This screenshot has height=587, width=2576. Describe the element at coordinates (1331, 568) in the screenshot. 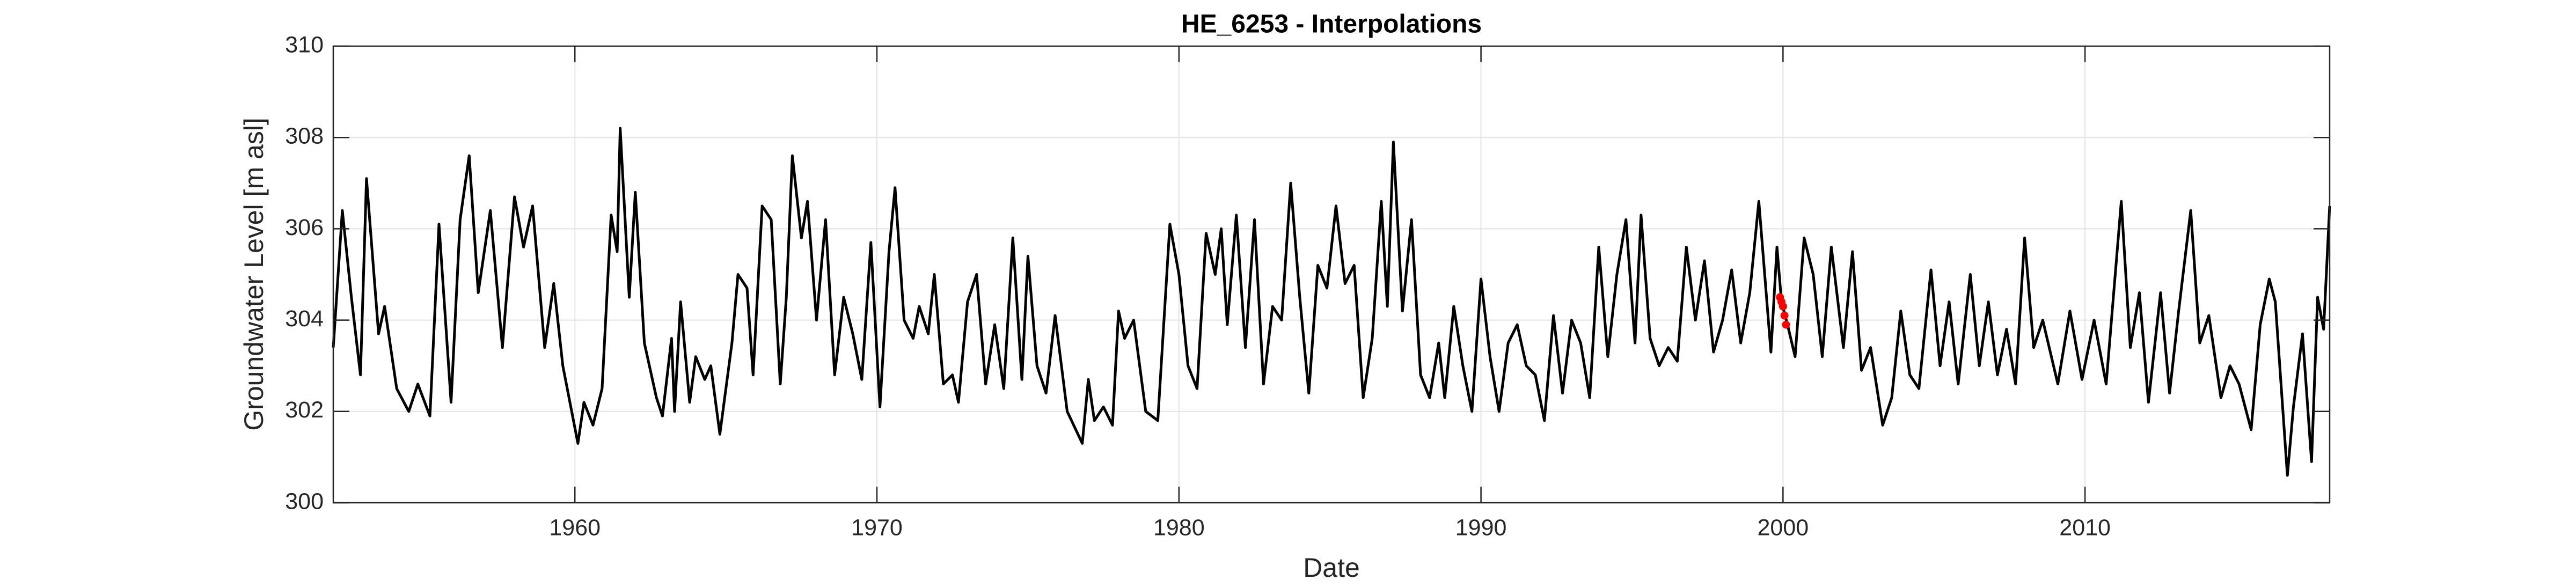

I see `x-axis-label: Date` at that location.